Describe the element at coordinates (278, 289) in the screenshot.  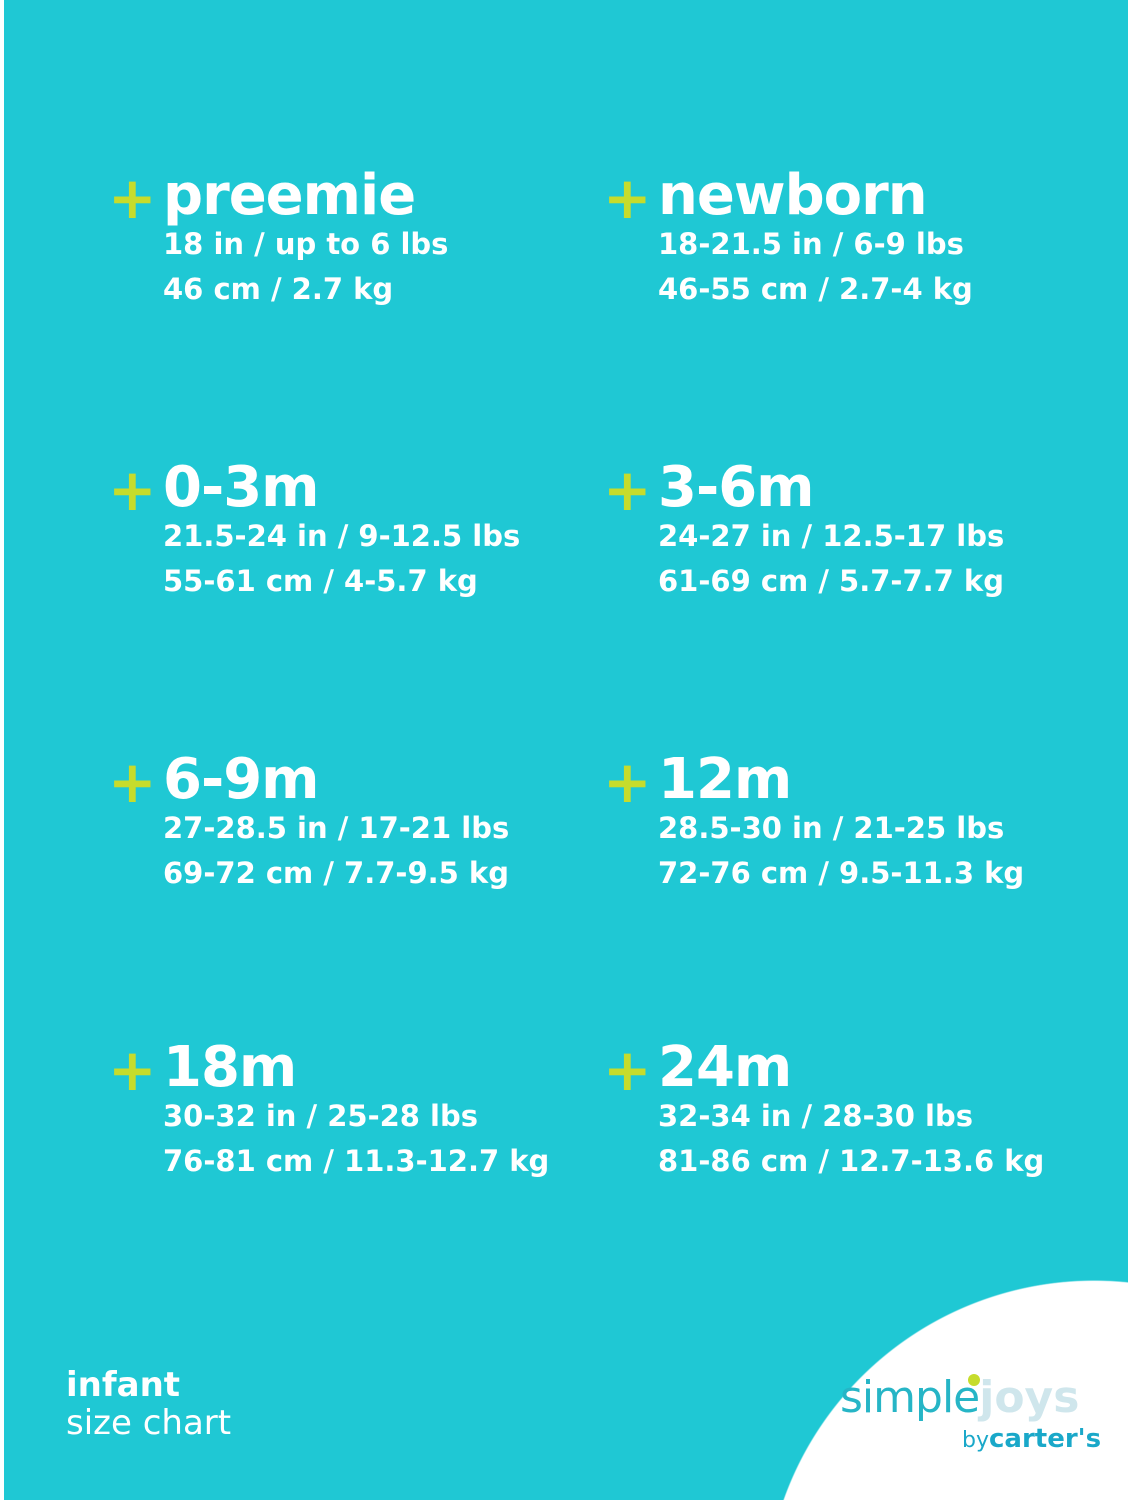
I see `size-metric: 46 cm / 2.7 kg` at that location.